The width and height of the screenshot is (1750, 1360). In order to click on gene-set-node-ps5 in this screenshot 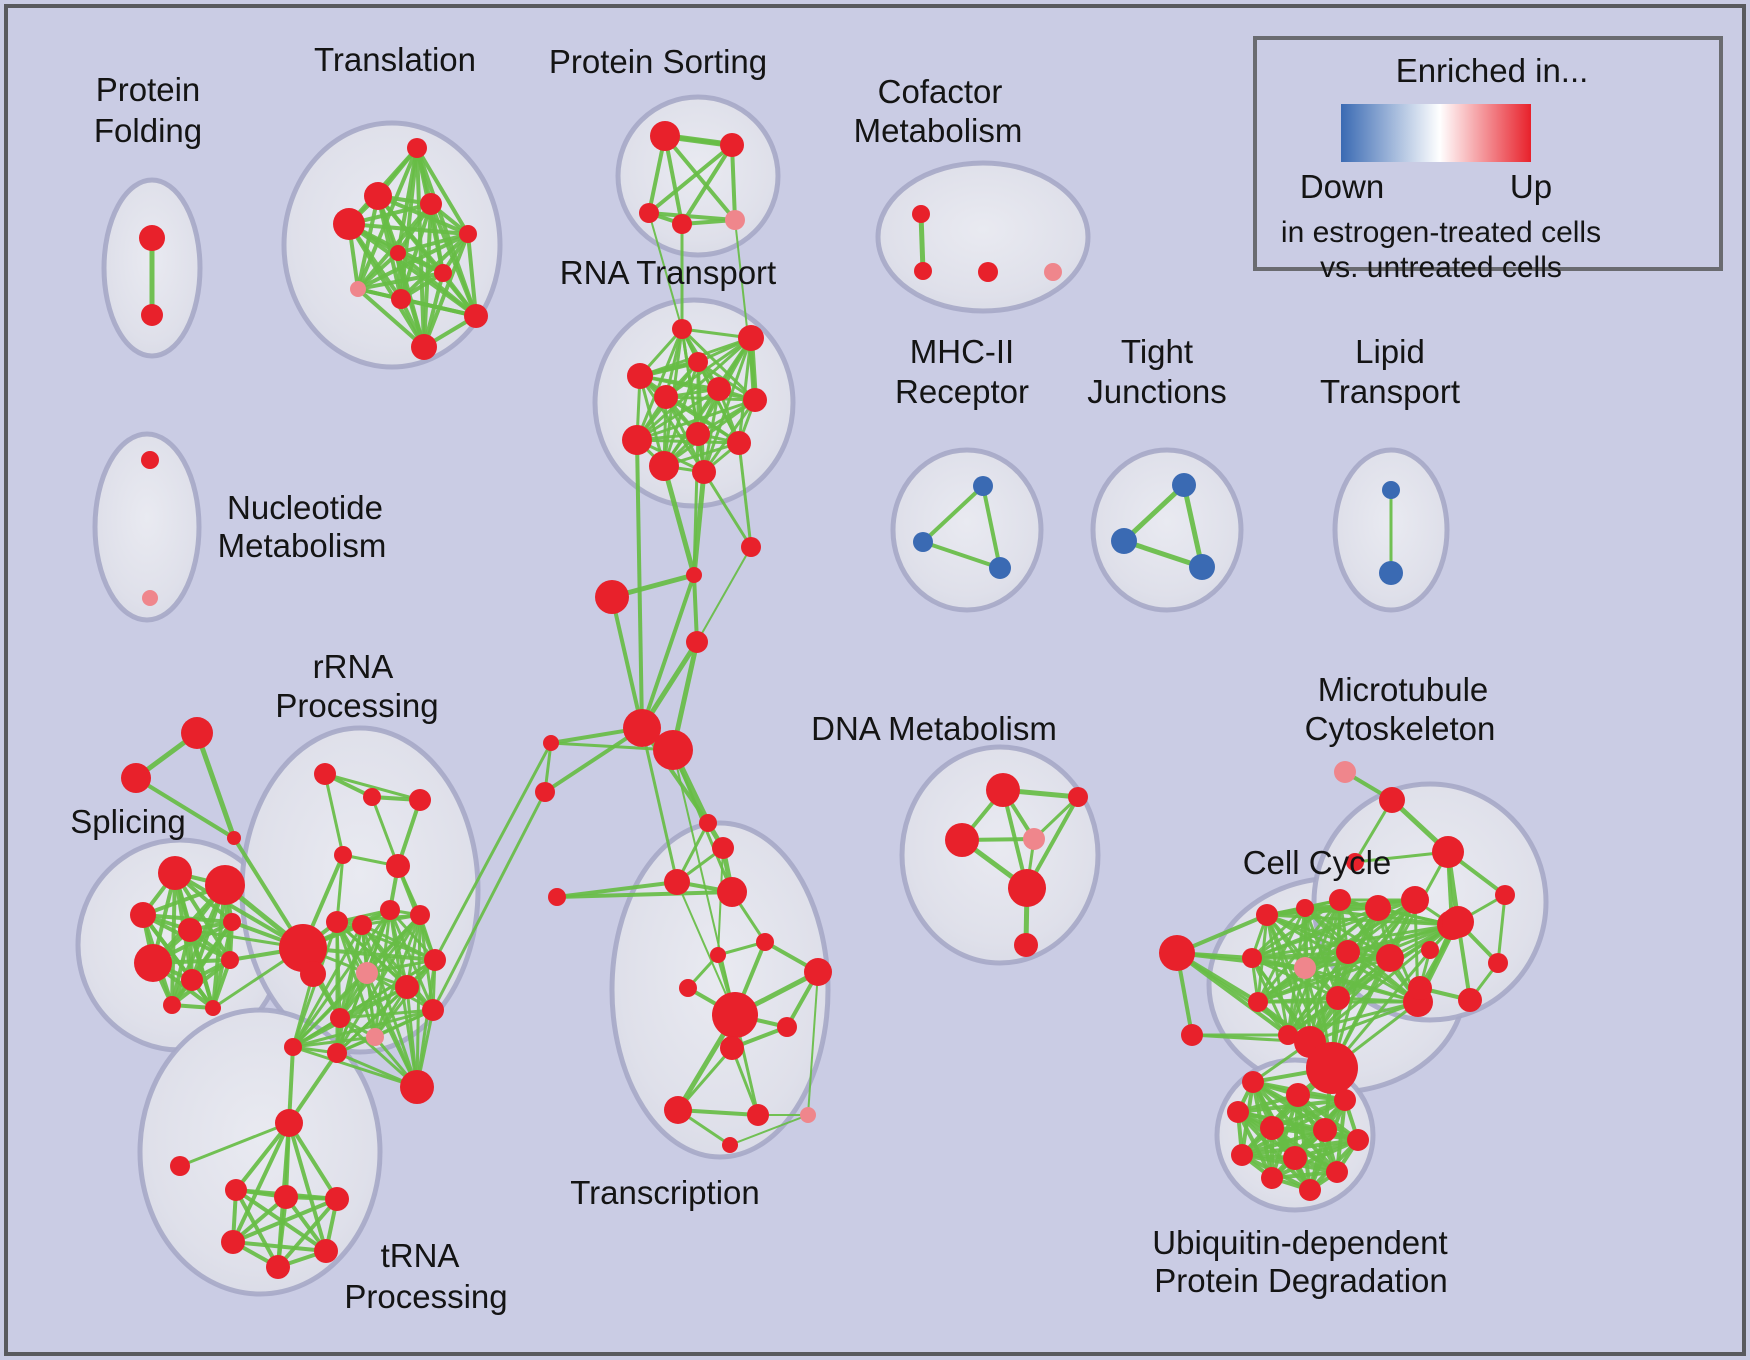, I will do `click(735, 220)`.